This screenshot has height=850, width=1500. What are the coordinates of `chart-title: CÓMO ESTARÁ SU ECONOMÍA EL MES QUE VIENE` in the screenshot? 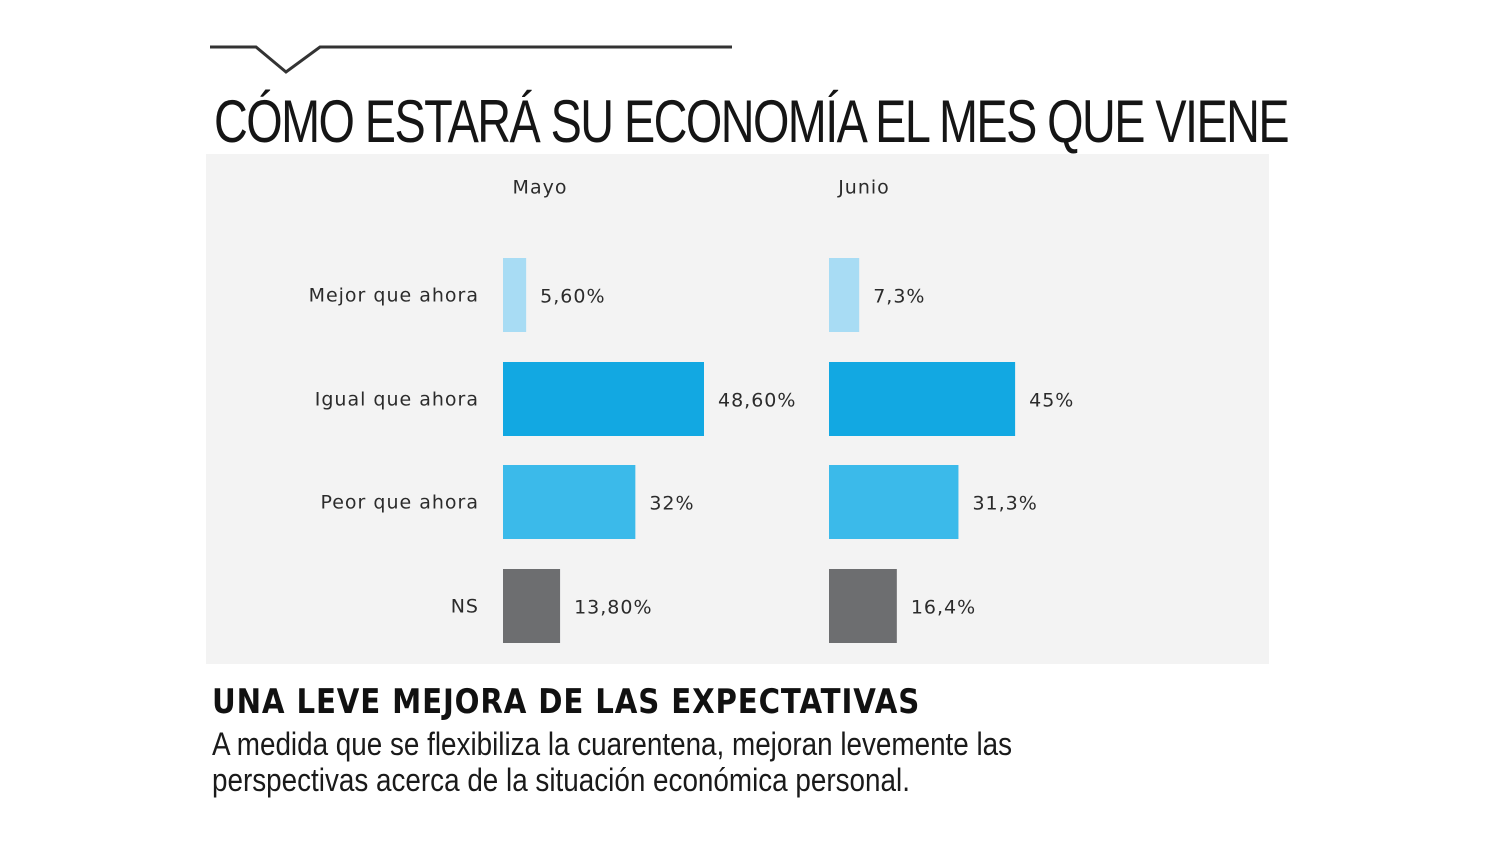 It's located at (752, 121).